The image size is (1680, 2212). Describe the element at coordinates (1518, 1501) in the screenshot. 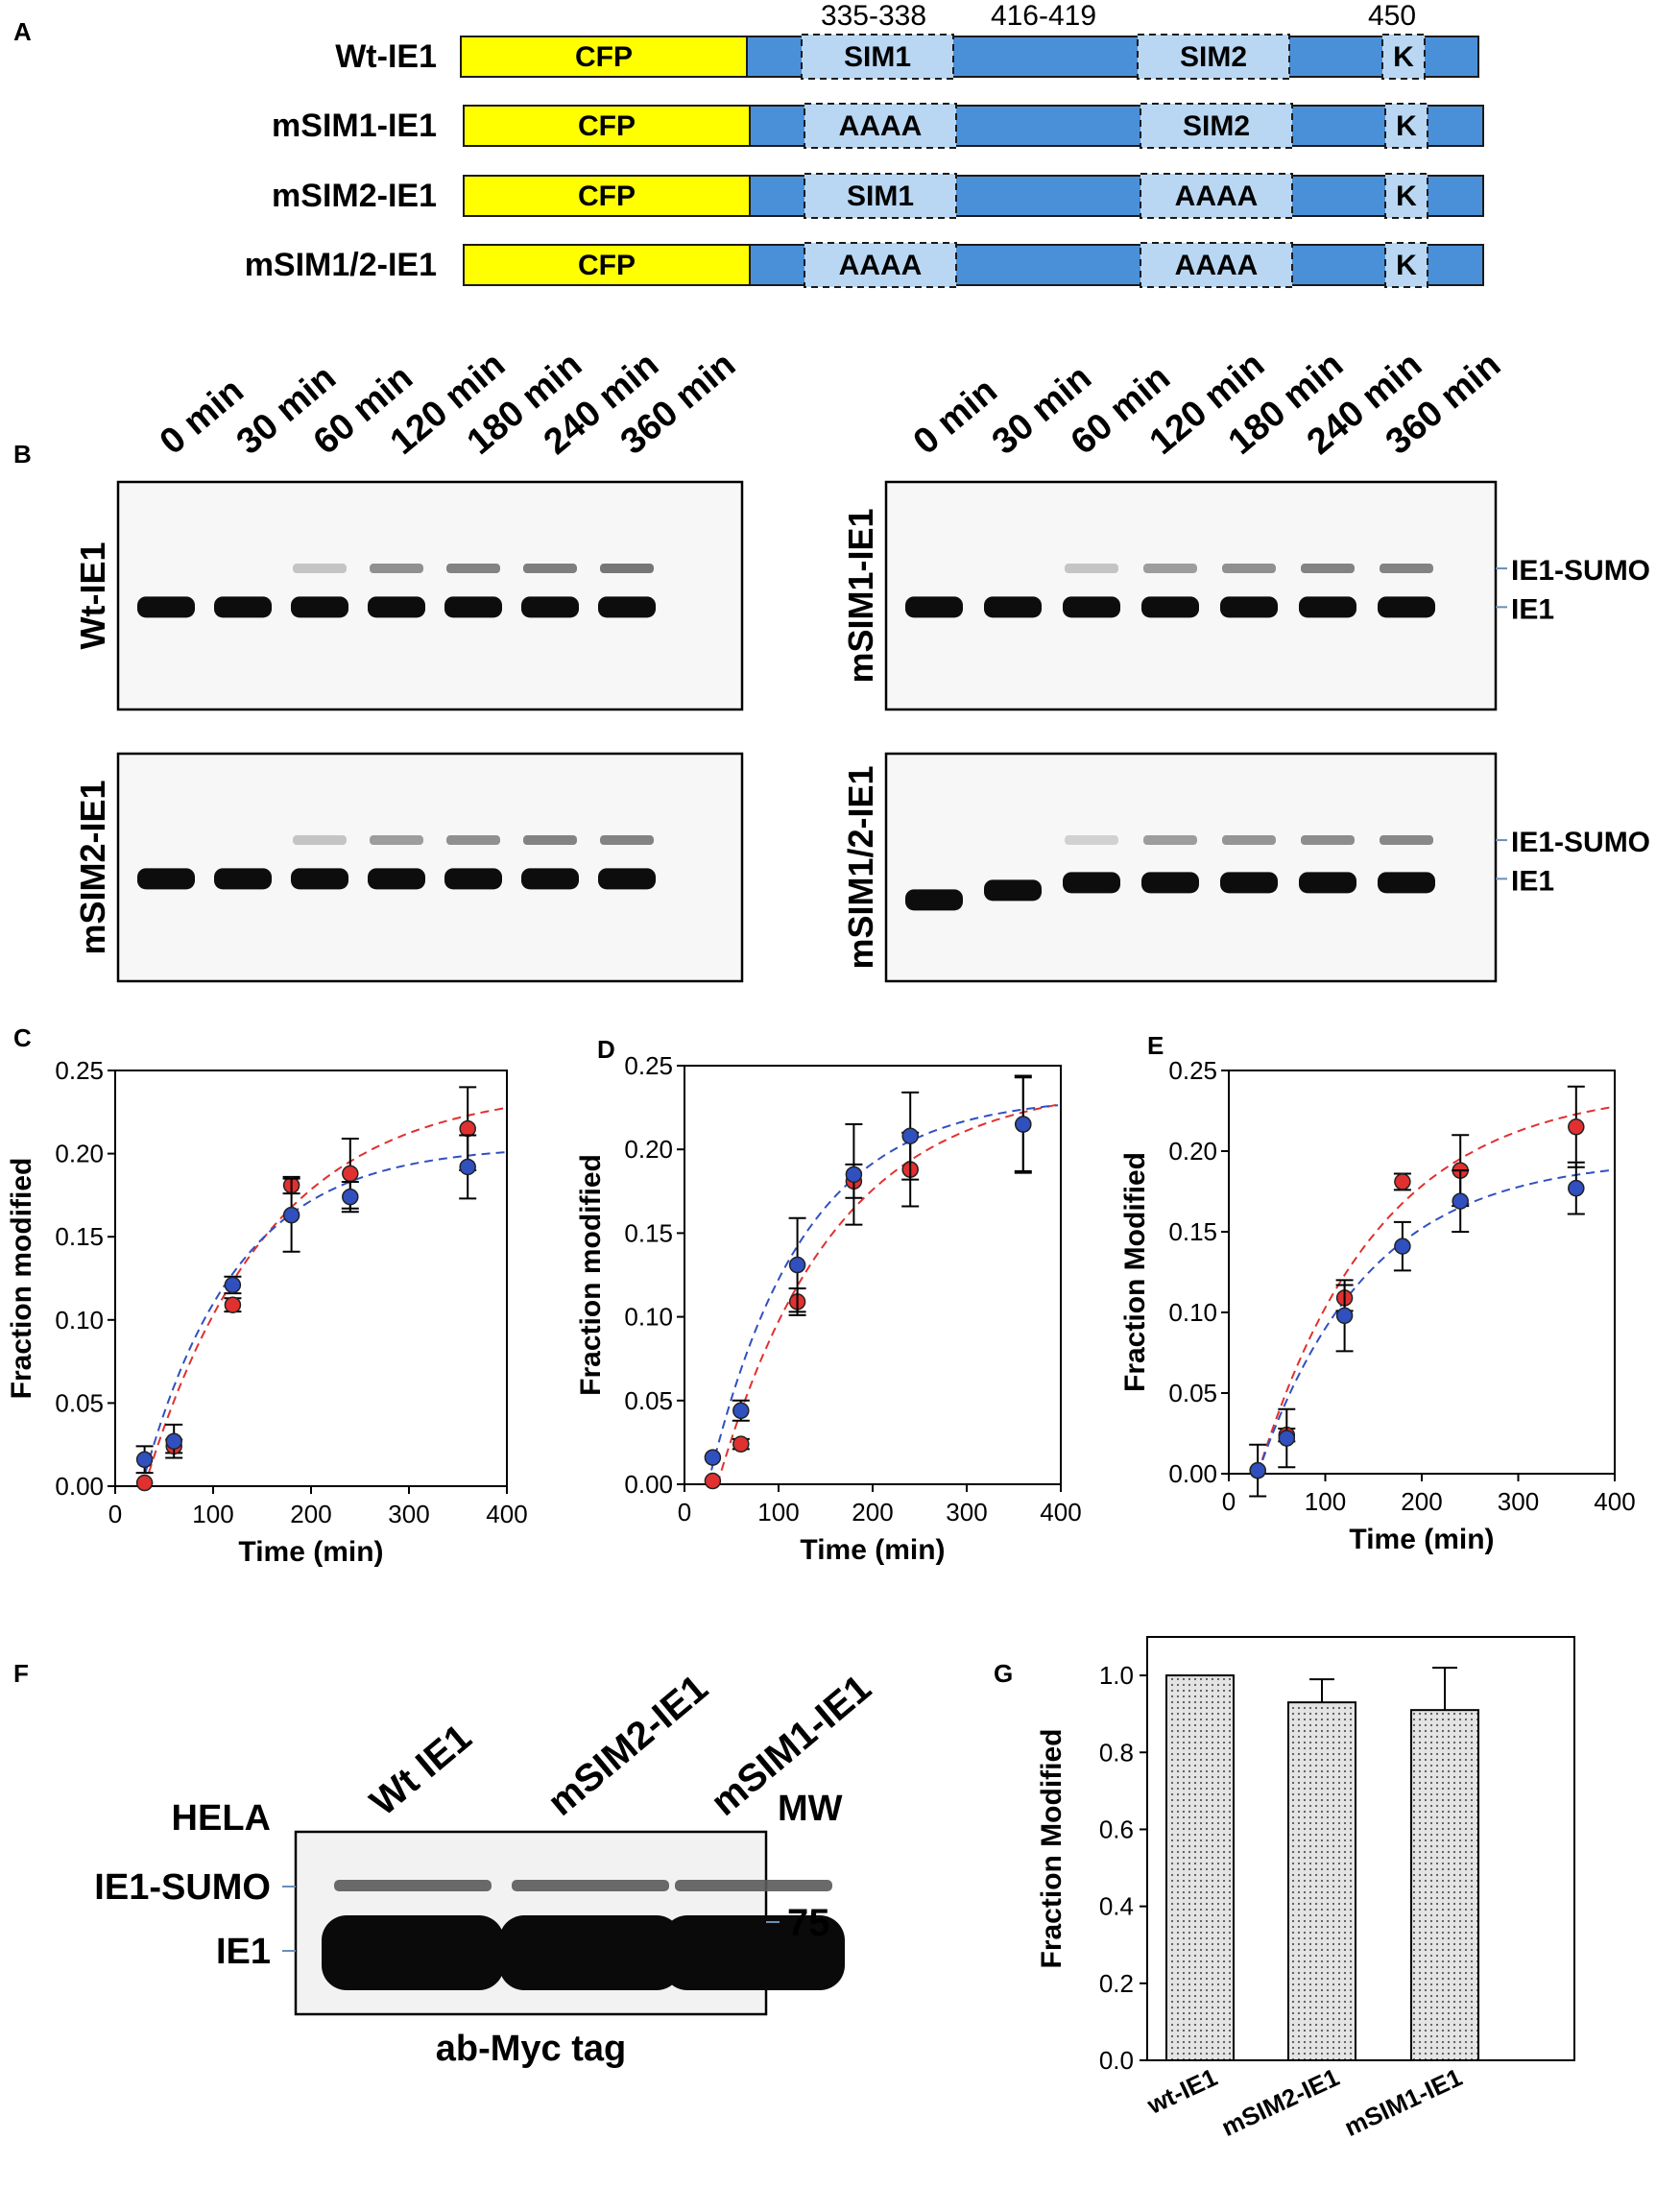

I see `x-tick-label: 300` at that location.